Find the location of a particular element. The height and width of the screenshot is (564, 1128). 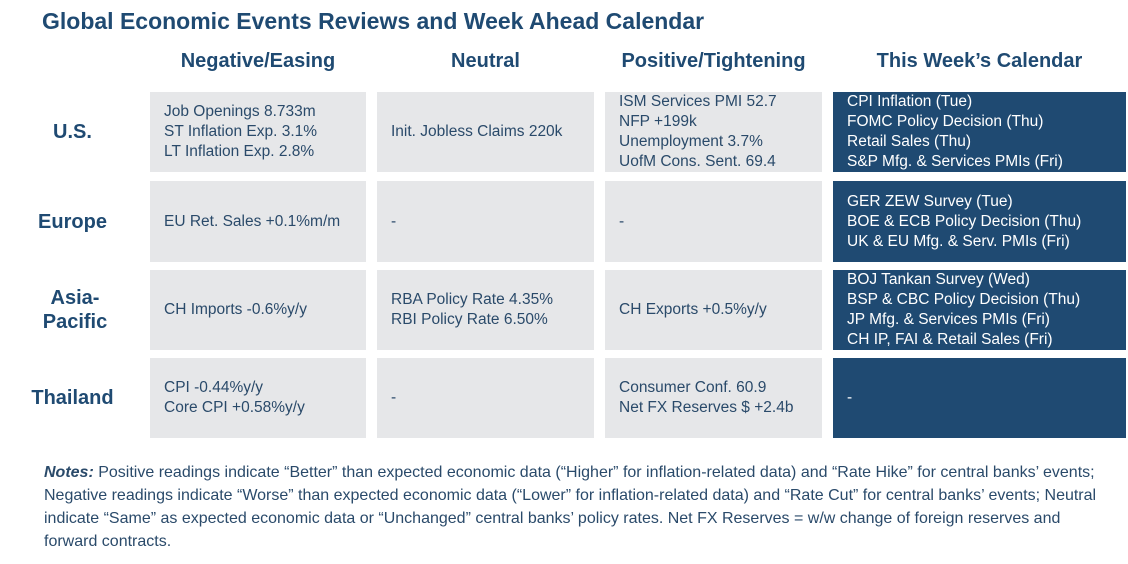

row-header: Thailand is located at coordinates (72, 398).